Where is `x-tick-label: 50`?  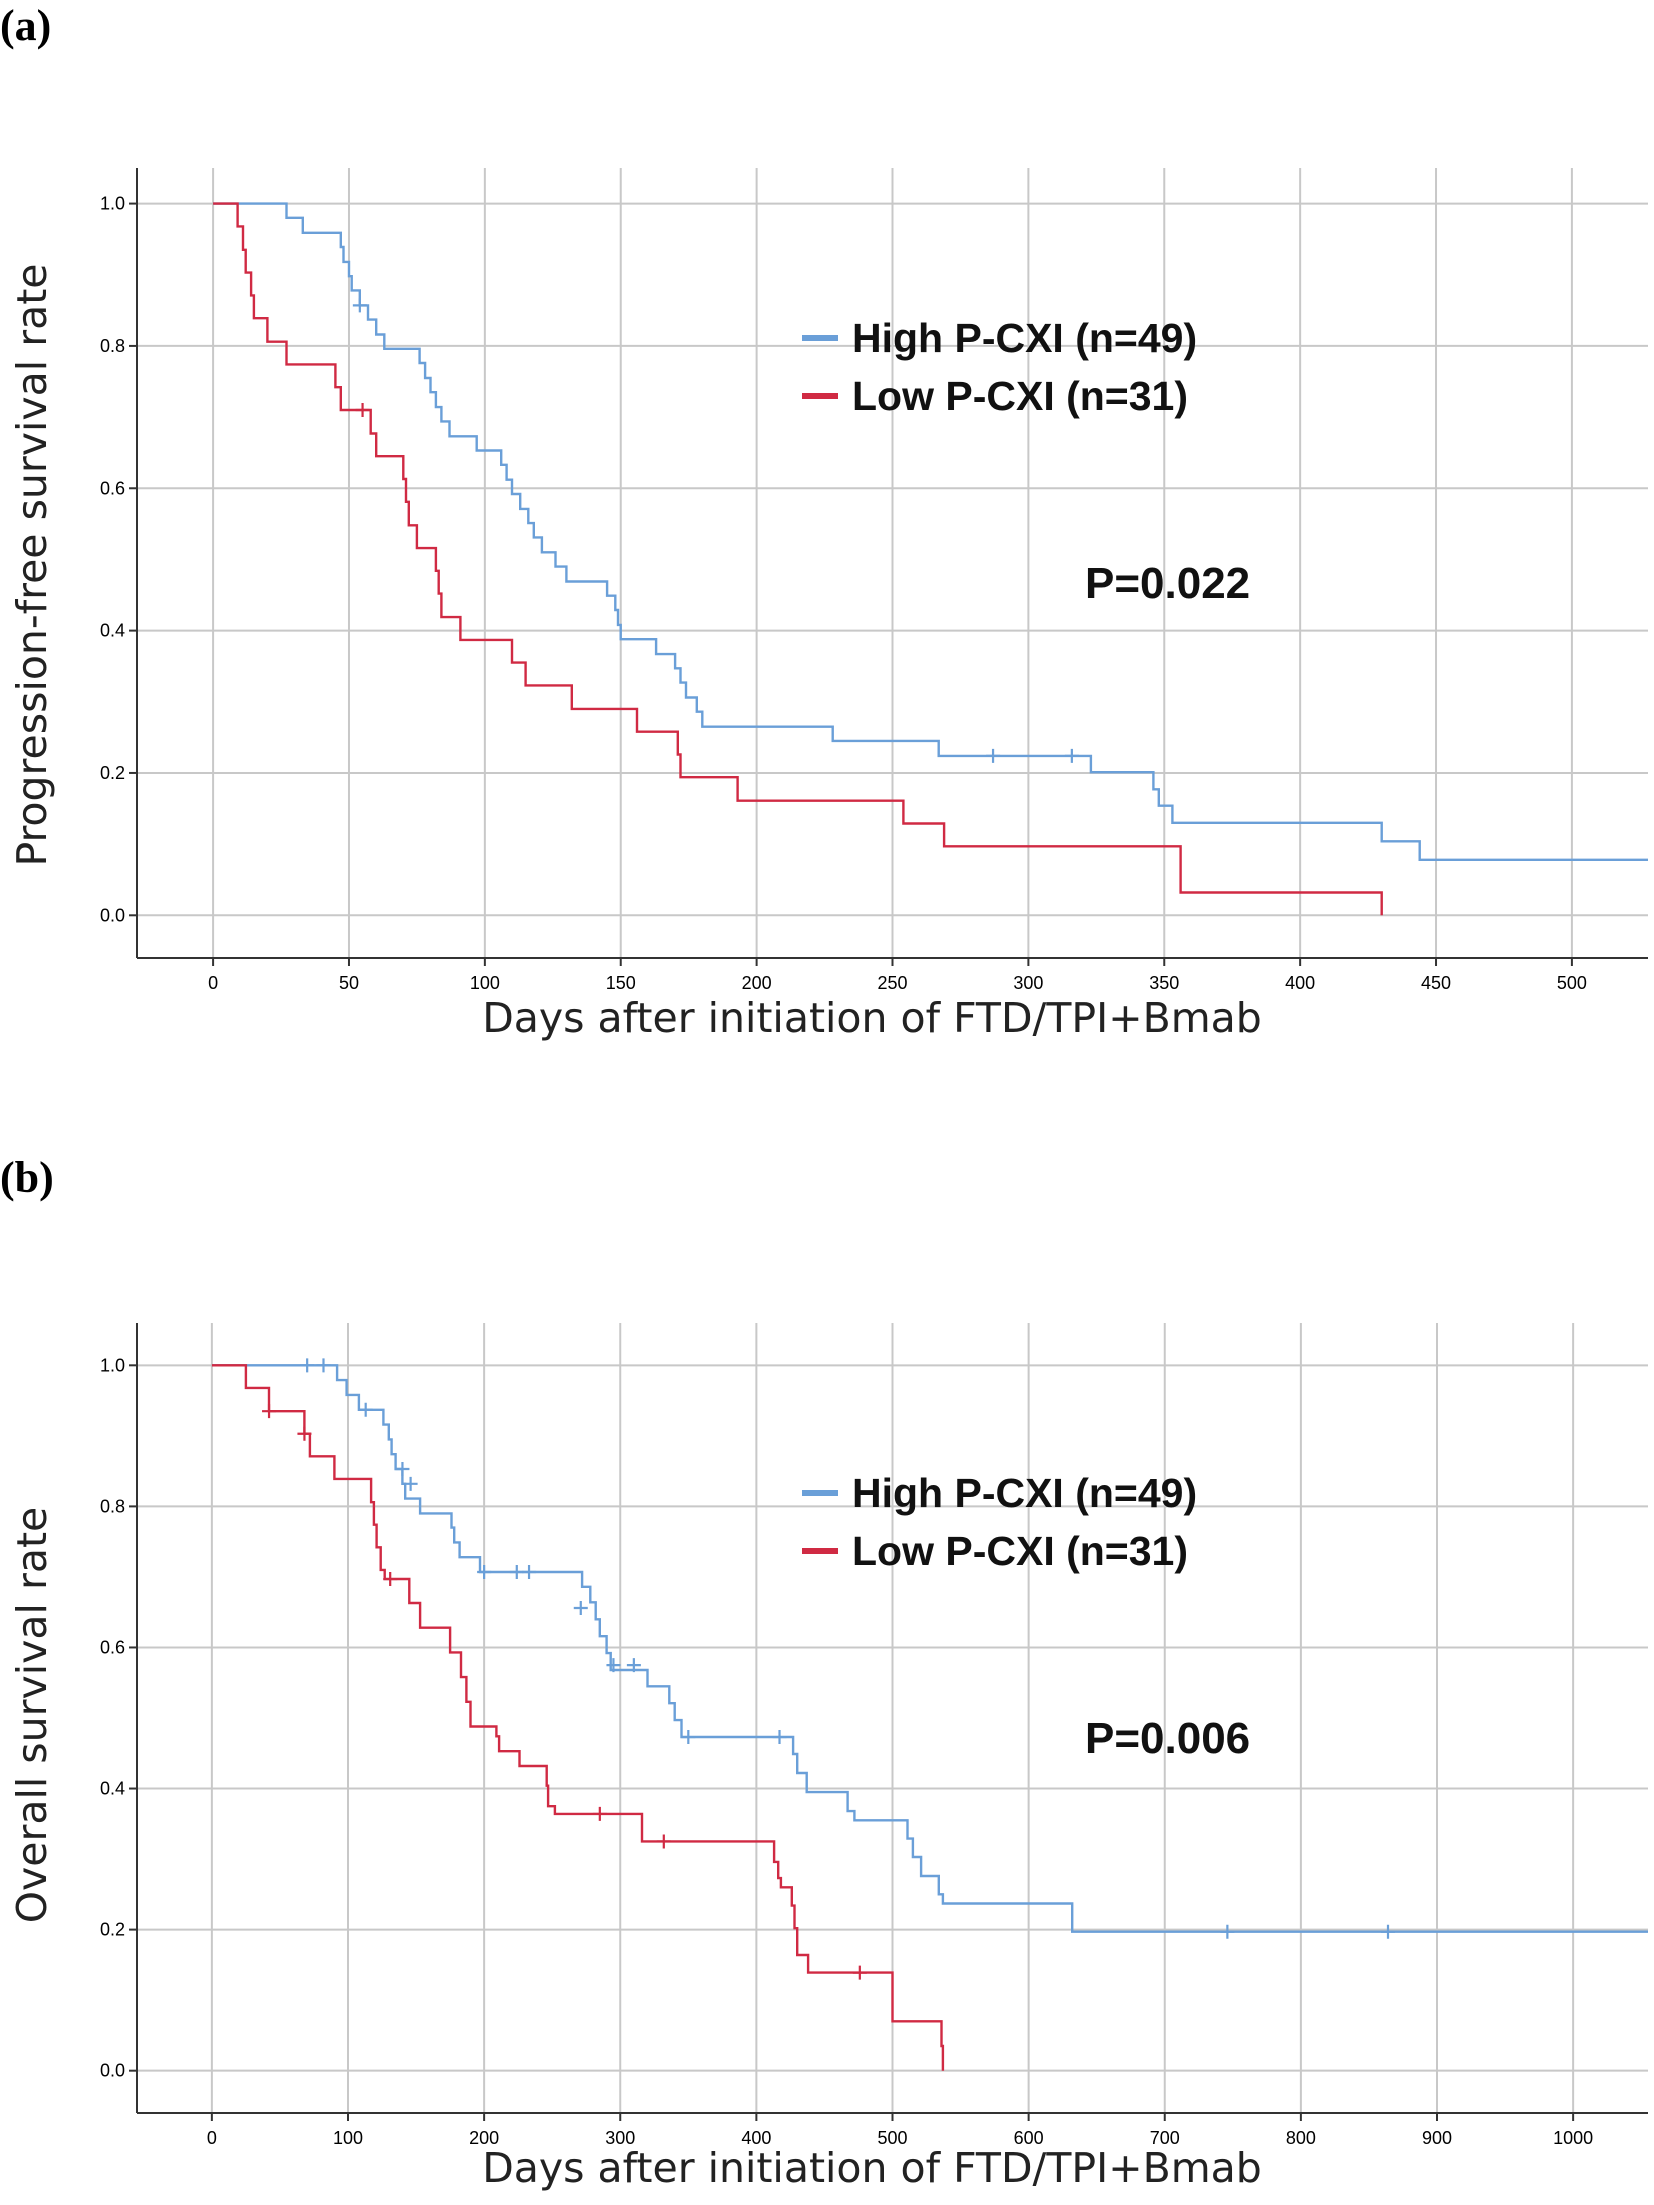 x-tick-label: 50 is located at coordinates (349, 983).